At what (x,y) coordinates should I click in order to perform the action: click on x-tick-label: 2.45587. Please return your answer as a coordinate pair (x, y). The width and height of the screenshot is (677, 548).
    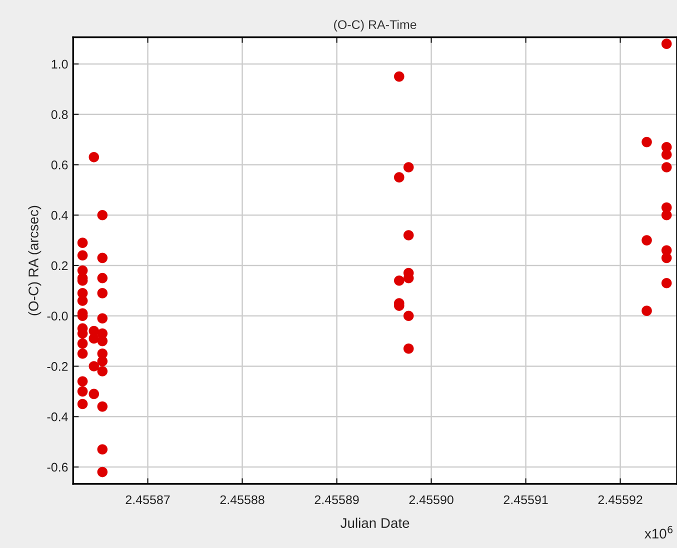
    Looking at the image, I should click on (148, 499).